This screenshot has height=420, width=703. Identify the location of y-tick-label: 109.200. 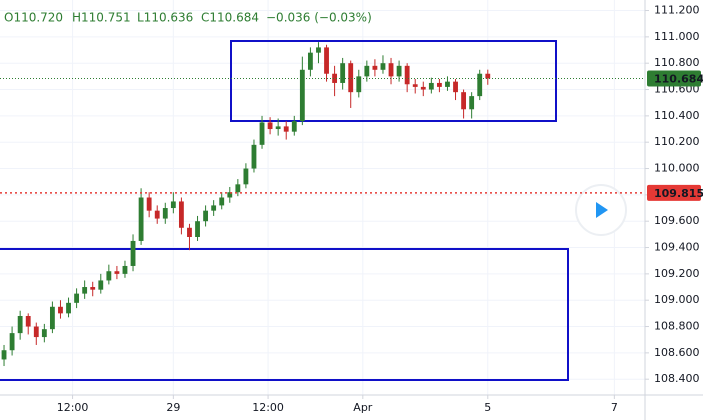
(677, 273).